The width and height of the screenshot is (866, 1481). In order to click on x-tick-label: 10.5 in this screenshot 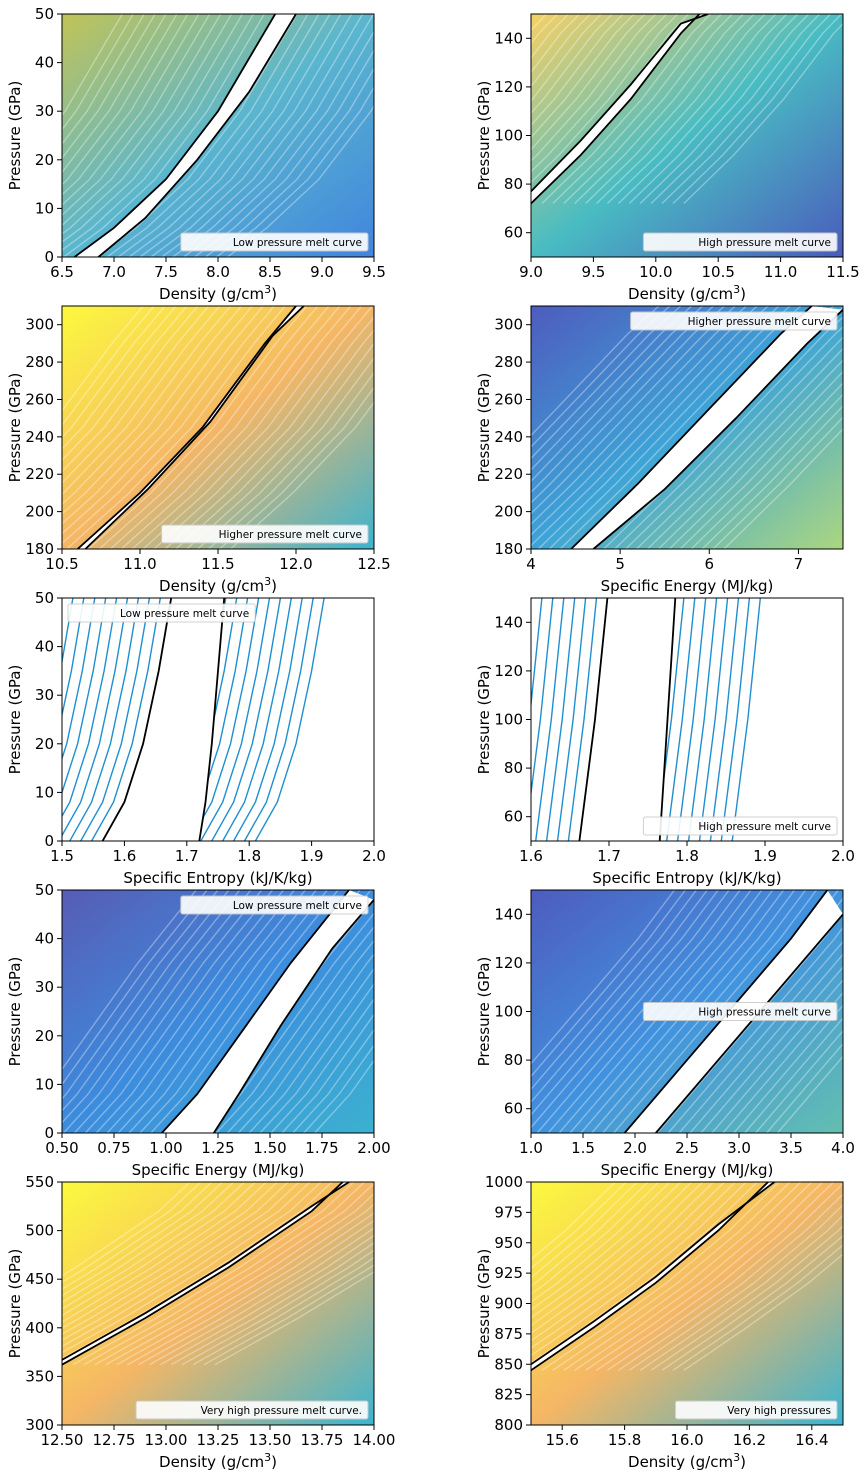, I will do `click(717, 272)`.